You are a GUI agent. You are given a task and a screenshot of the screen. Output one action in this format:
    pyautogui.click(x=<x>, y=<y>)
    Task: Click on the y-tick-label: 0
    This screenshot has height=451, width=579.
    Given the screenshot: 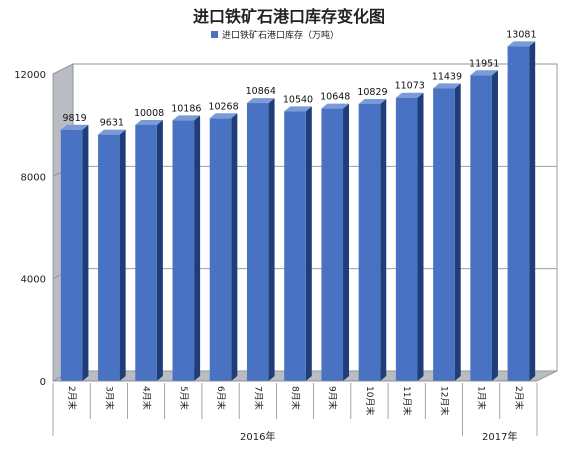 What is the action you would take?
    pyautogui.click(x=43, y=382)
    